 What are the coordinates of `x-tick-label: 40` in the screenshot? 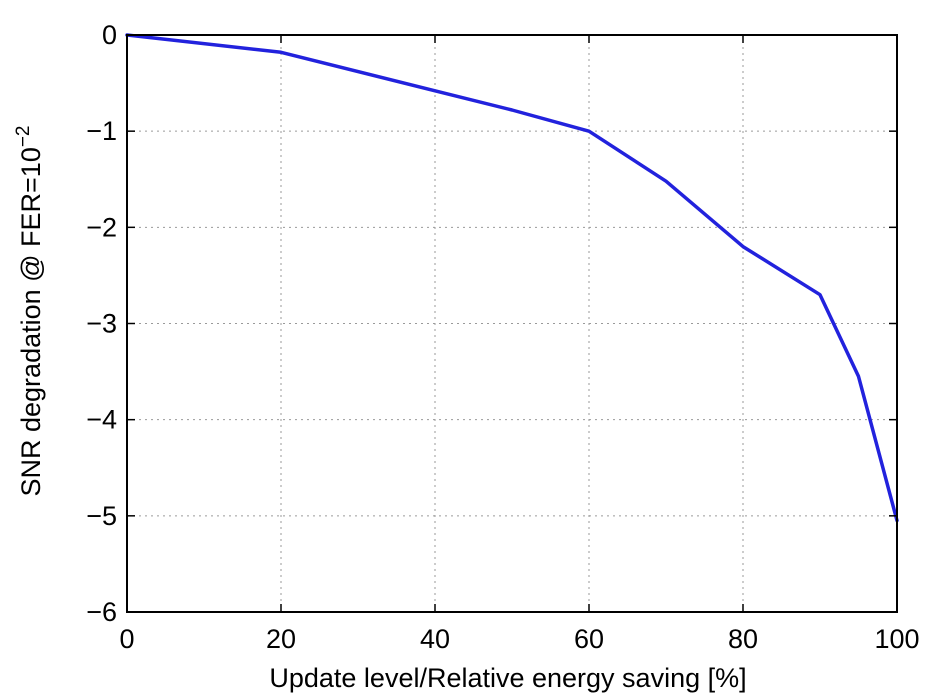 It's located at (435, 639).